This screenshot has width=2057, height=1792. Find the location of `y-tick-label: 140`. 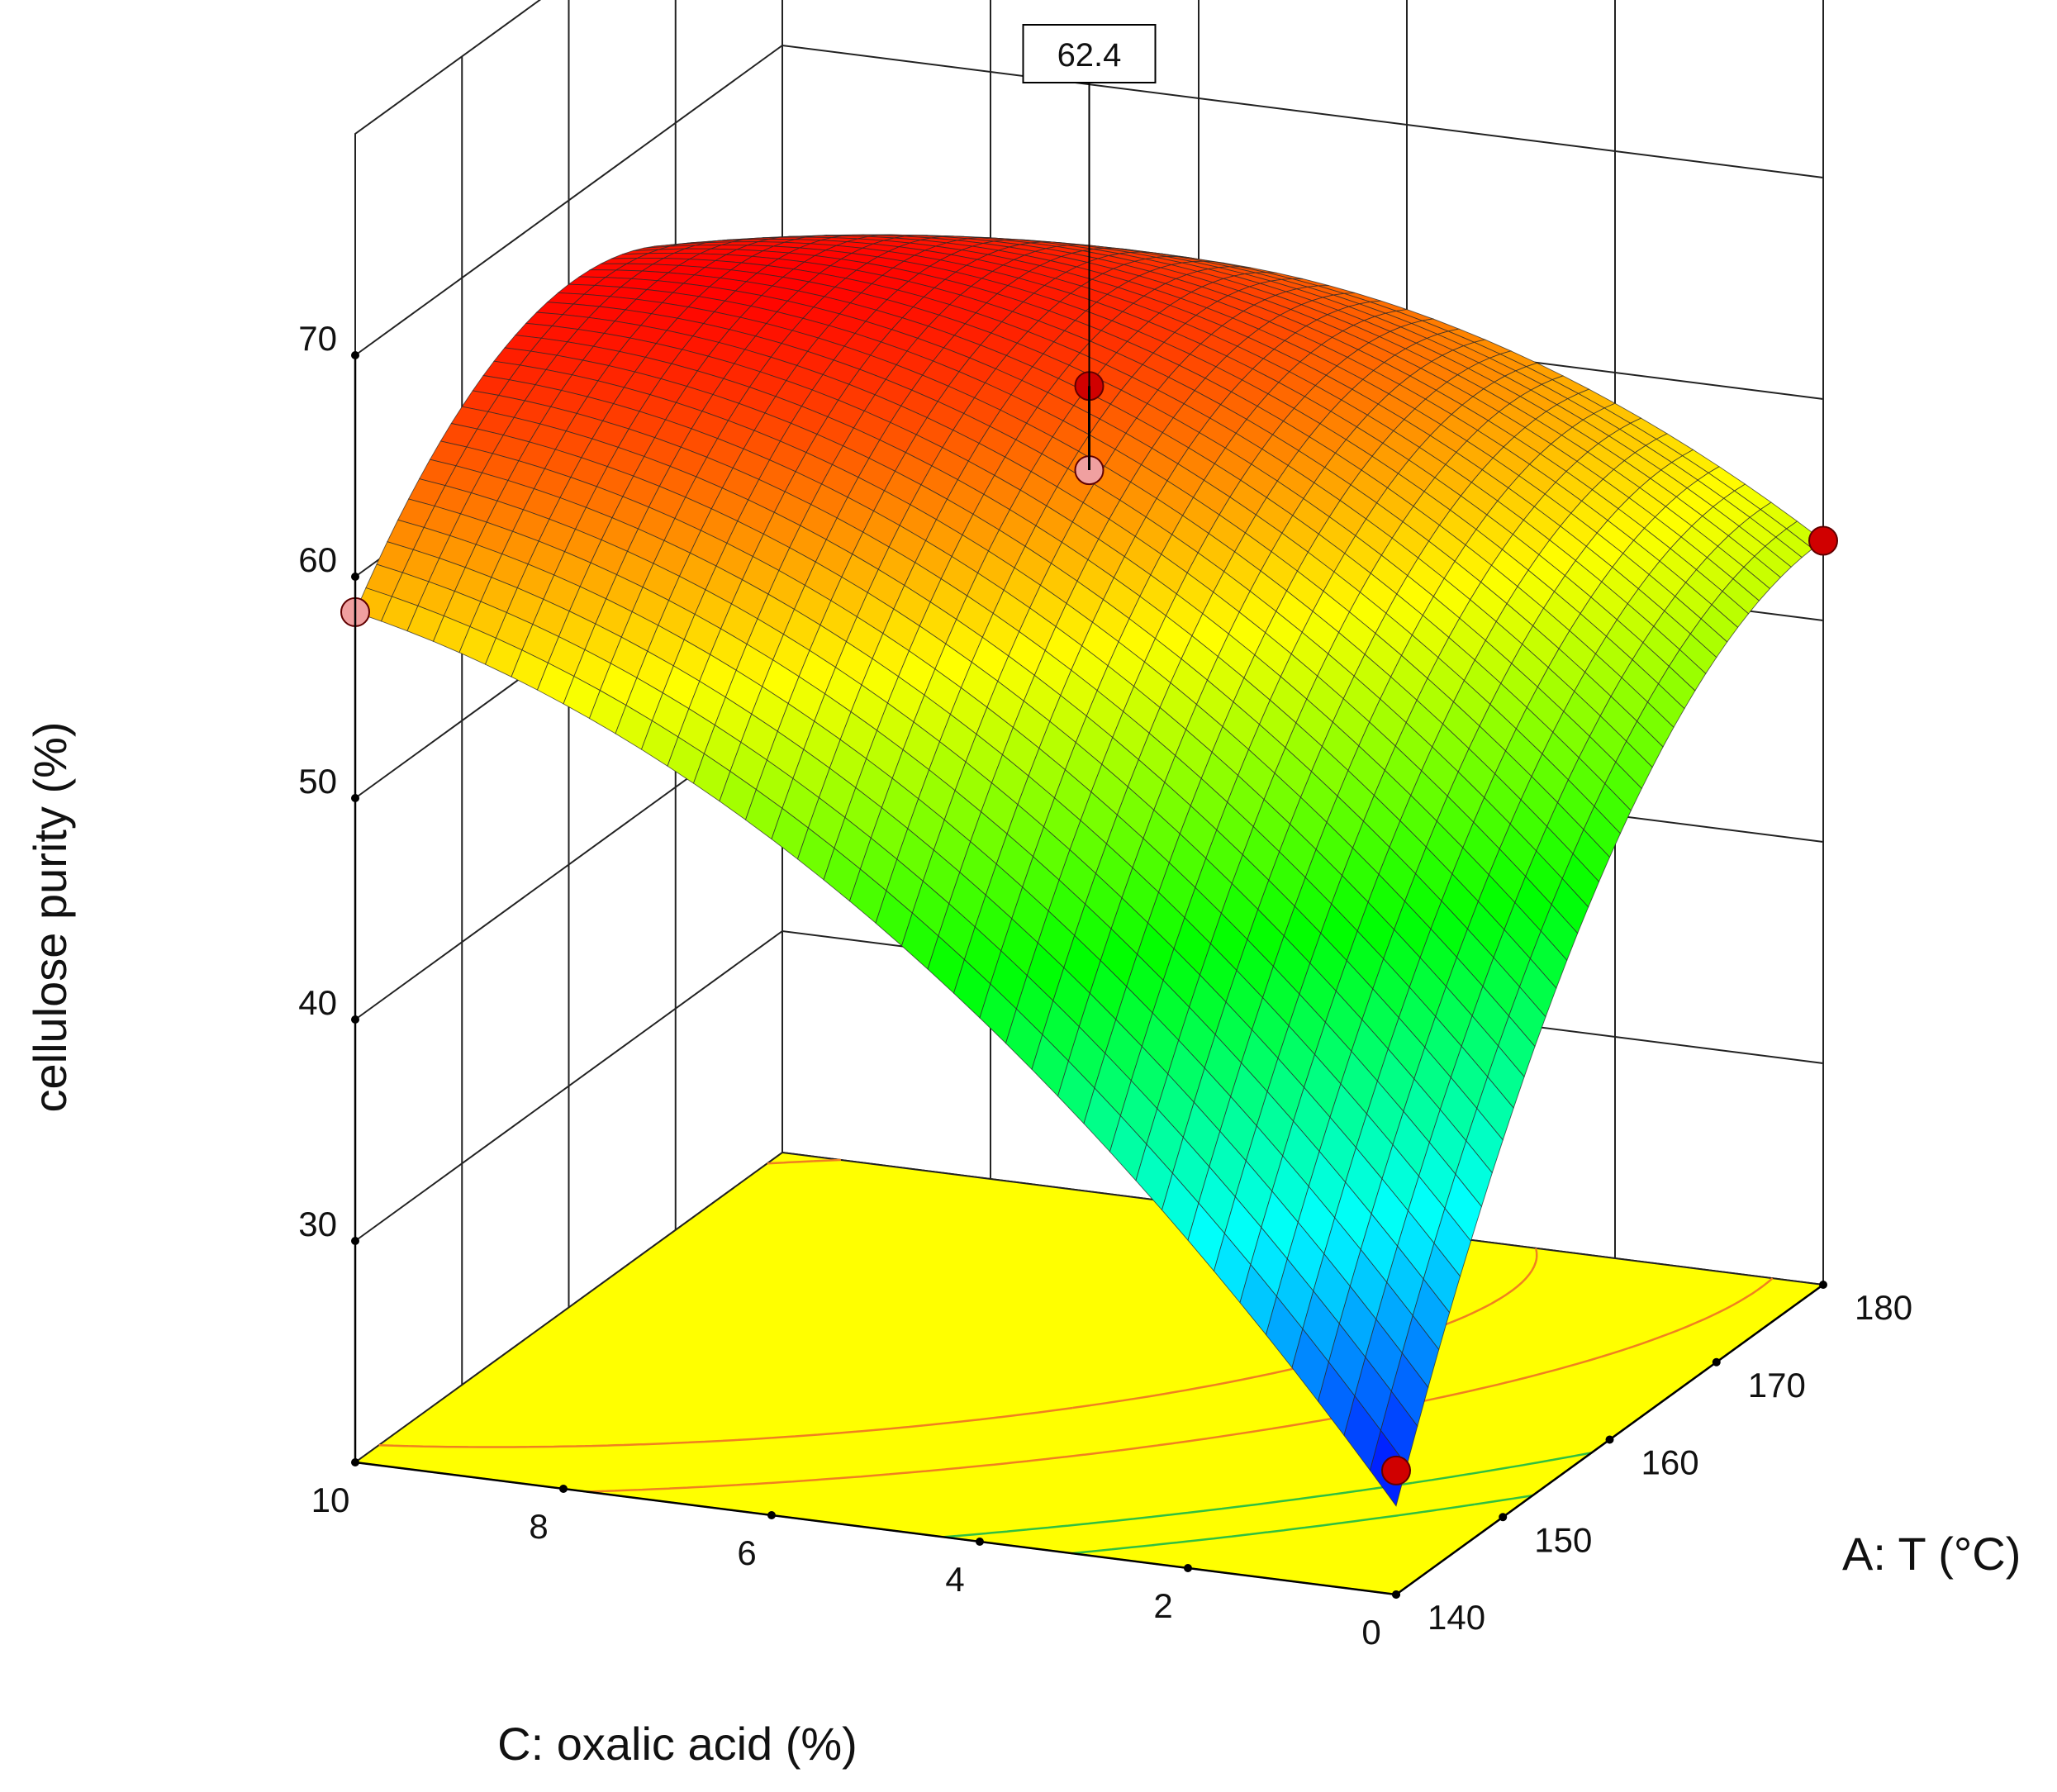

y-tick-label: 140 is located at coordinates (1456, 1617).